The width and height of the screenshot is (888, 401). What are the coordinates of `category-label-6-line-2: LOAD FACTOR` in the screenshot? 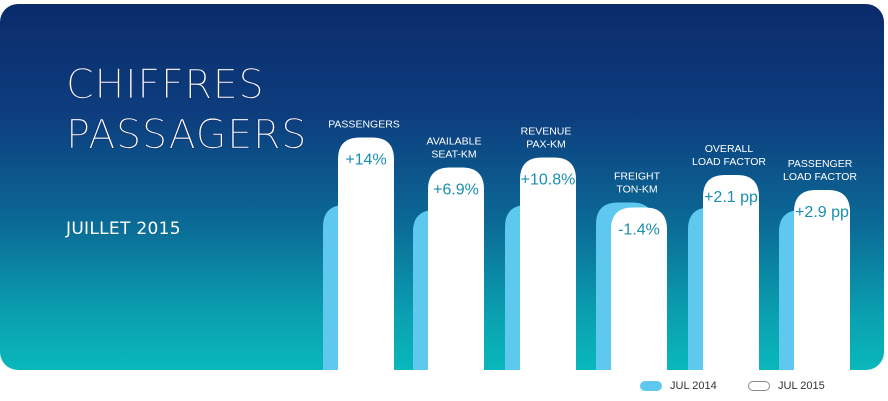 It's located at (820, 177).